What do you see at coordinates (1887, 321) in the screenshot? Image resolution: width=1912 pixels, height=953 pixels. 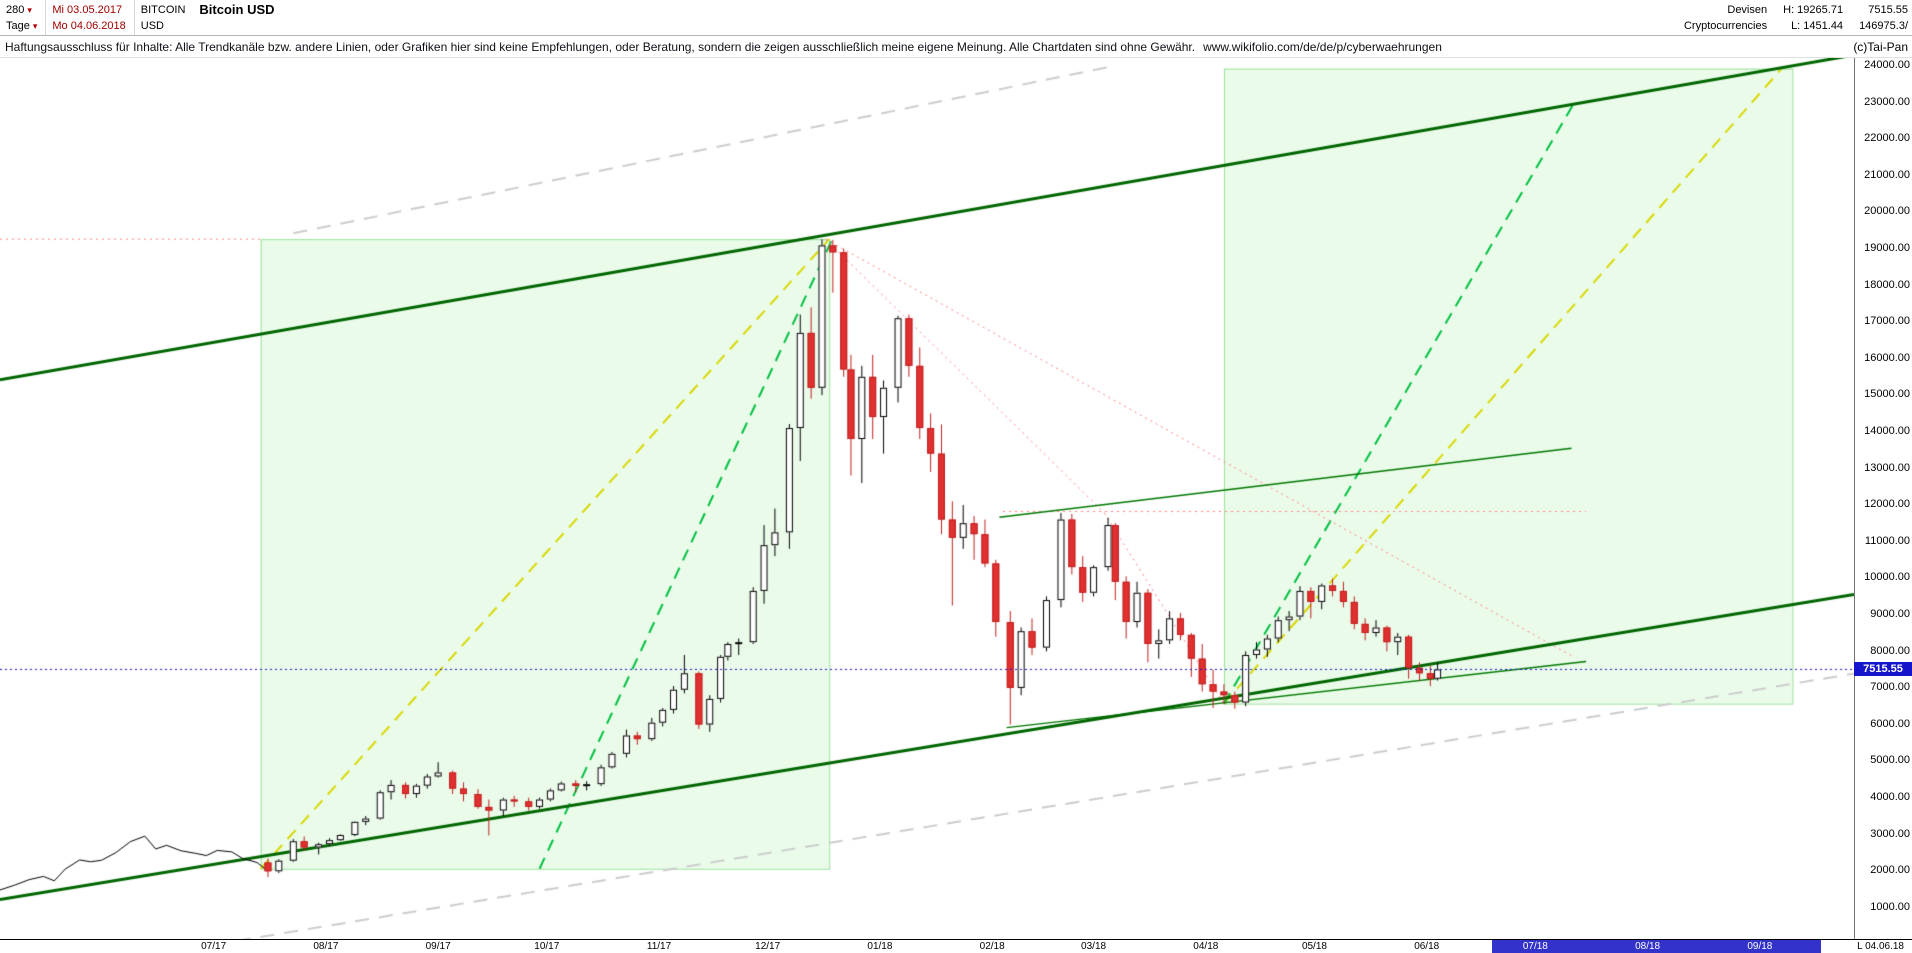 I see `y-axis-label: 17000.00` at bounding box center [1887, 321].